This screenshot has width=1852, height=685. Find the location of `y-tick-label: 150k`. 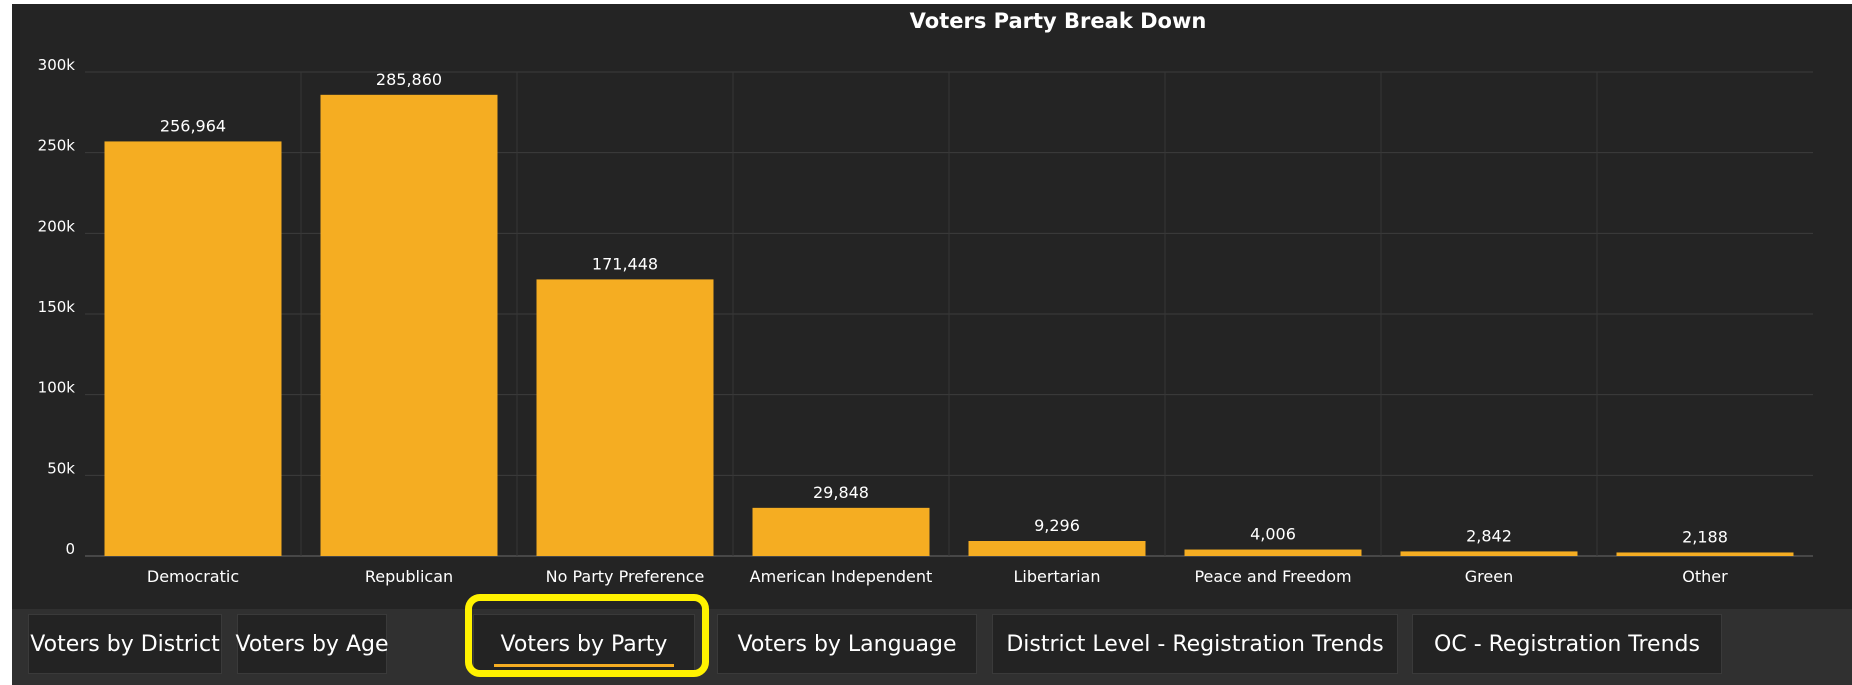

y-tick-label: 150k is located at coordinates (57, 307).